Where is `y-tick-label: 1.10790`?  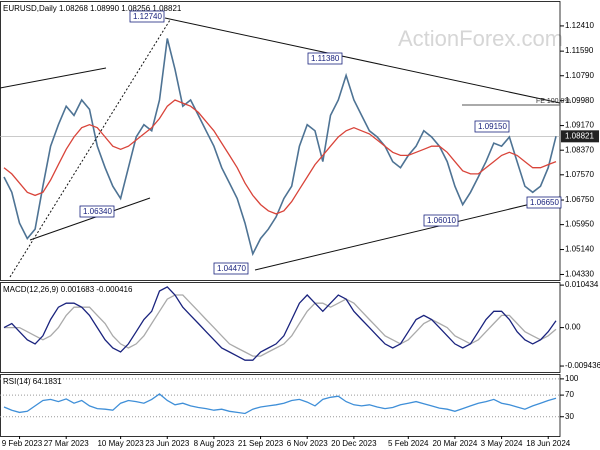
y-tick-label: 1.10790 is located at coordinates (579, 75).